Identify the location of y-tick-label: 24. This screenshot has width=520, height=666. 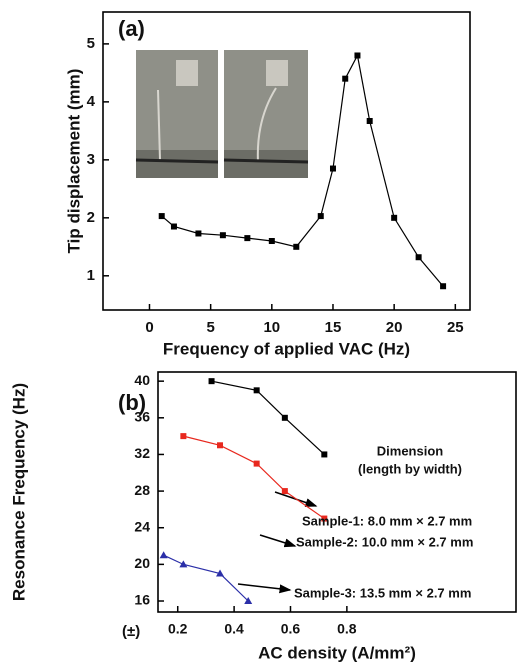
(142, 526).